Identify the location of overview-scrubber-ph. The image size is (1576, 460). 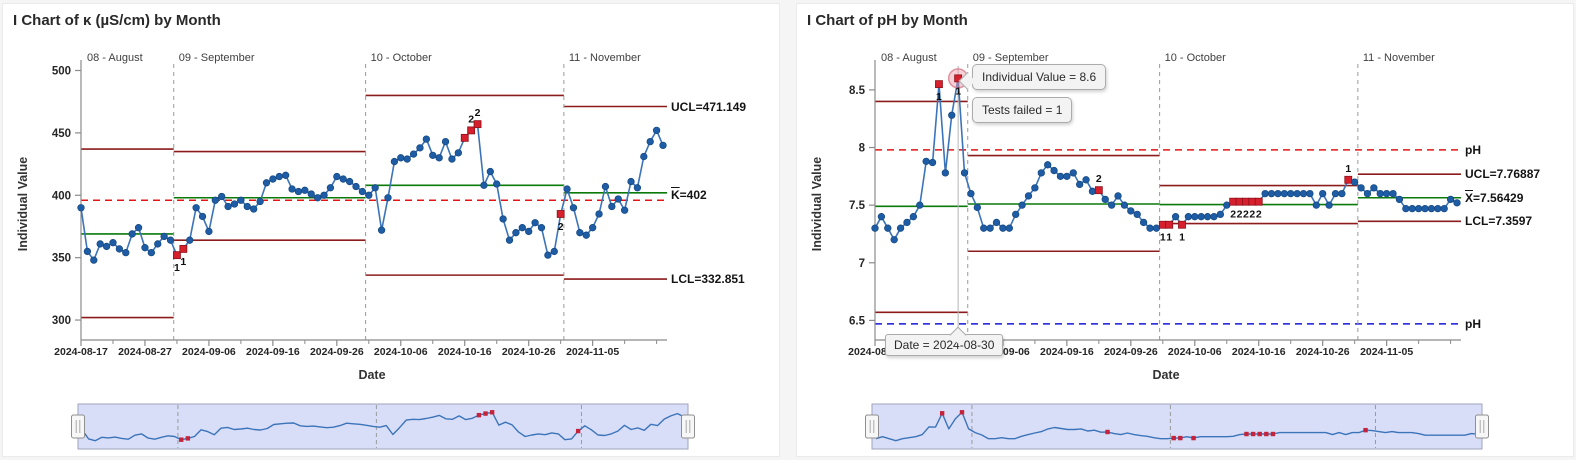
(1186, 426).